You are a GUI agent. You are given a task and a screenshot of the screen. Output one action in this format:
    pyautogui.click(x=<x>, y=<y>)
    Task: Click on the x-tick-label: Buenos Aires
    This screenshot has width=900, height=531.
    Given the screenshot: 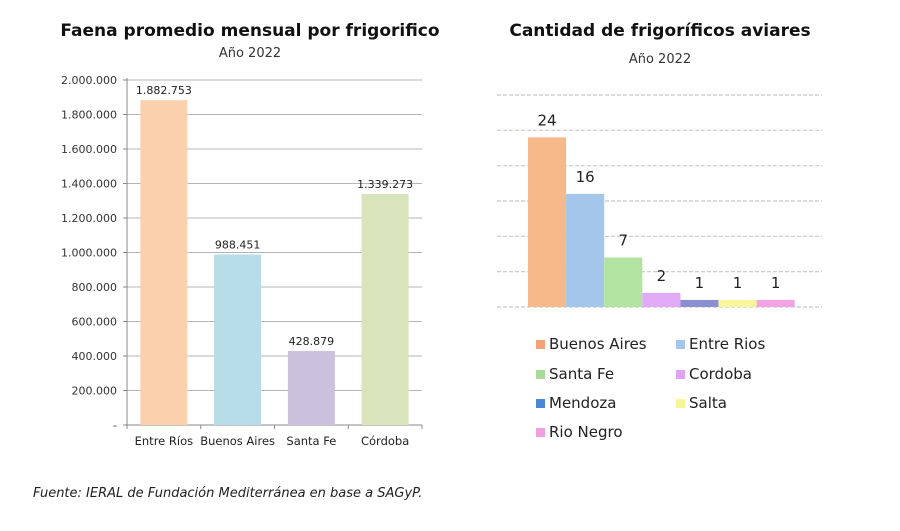 What is the action you would take?
    pyautogui.click(x=237, y=441)
    